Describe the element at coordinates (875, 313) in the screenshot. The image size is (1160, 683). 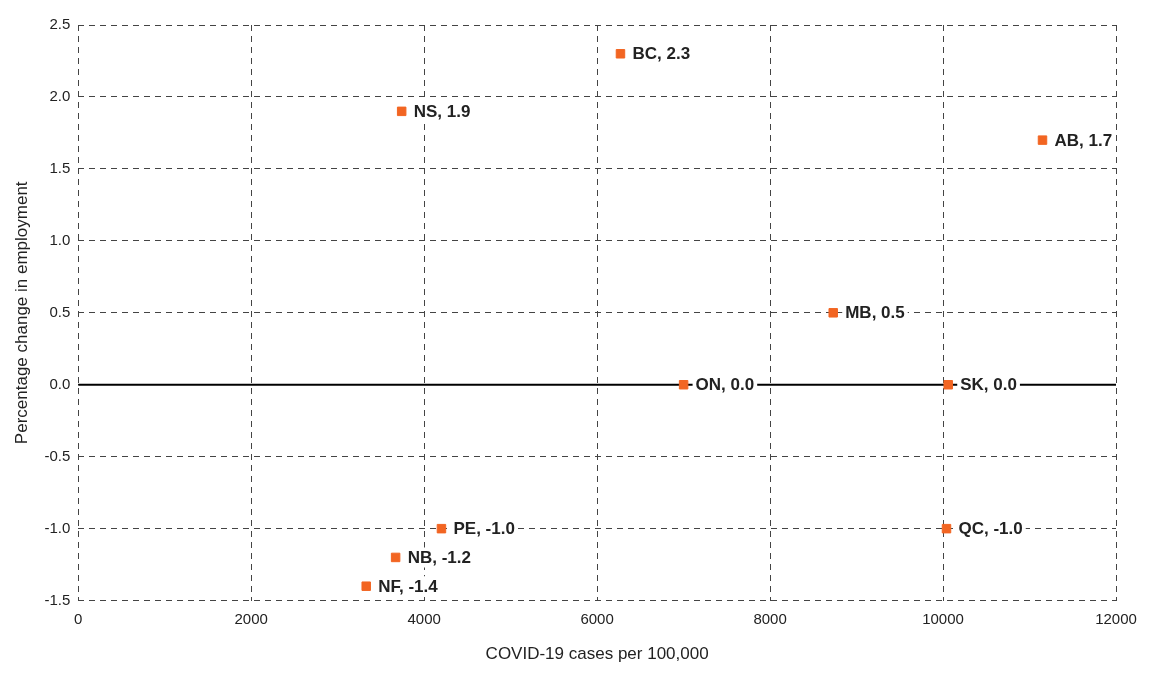
I see `data-label: MB, 0.5` at that location.